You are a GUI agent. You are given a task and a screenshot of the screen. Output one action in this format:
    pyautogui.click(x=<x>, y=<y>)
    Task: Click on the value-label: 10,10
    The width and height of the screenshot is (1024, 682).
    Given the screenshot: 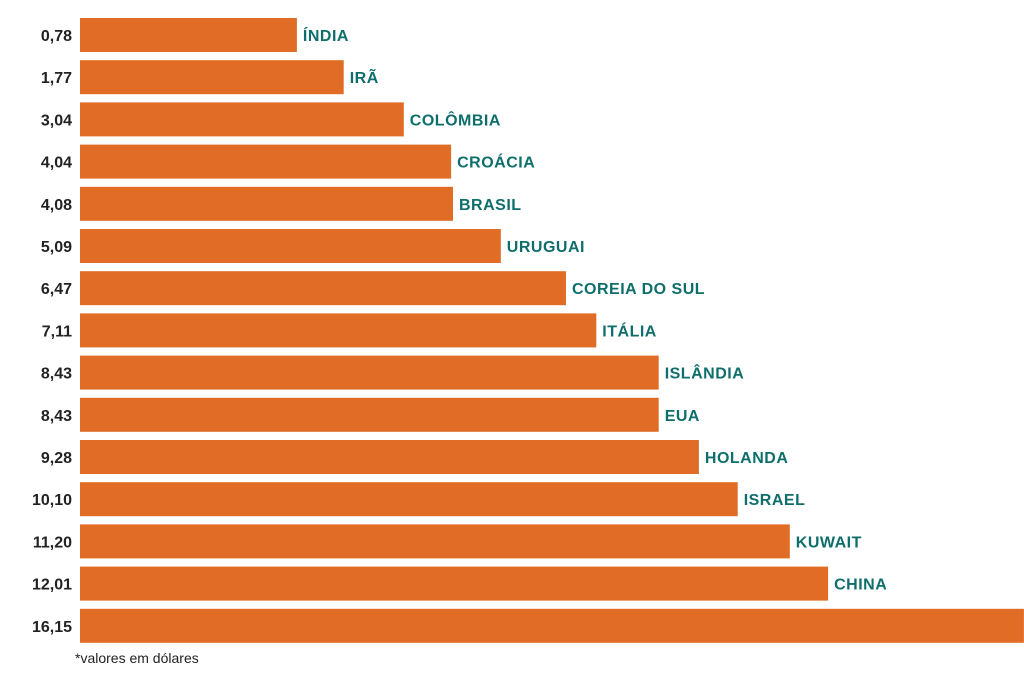 What is the action you would take?
    pyautogui.click(x=52, y=500)
    